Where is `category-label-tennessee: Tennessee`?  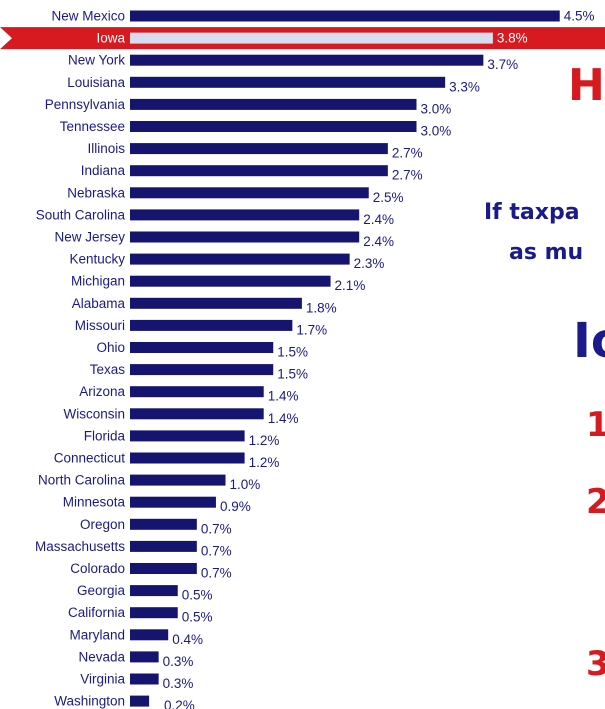
category-label-tennessee: Tennessee is located at coordinates (92, 126).